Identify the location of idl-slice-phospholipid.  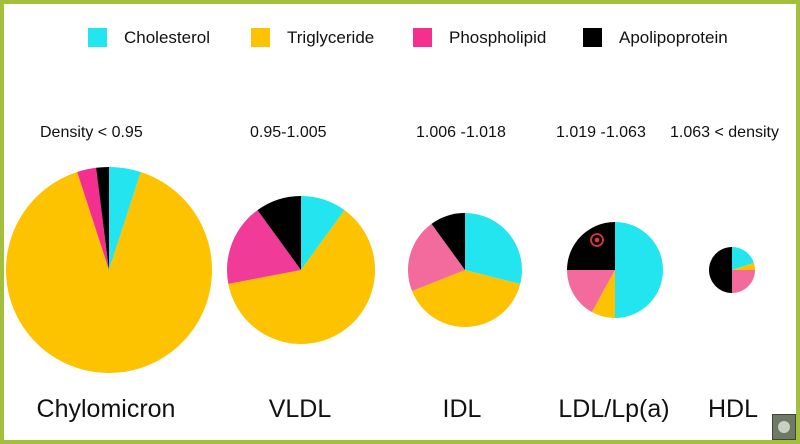
(436, 257).